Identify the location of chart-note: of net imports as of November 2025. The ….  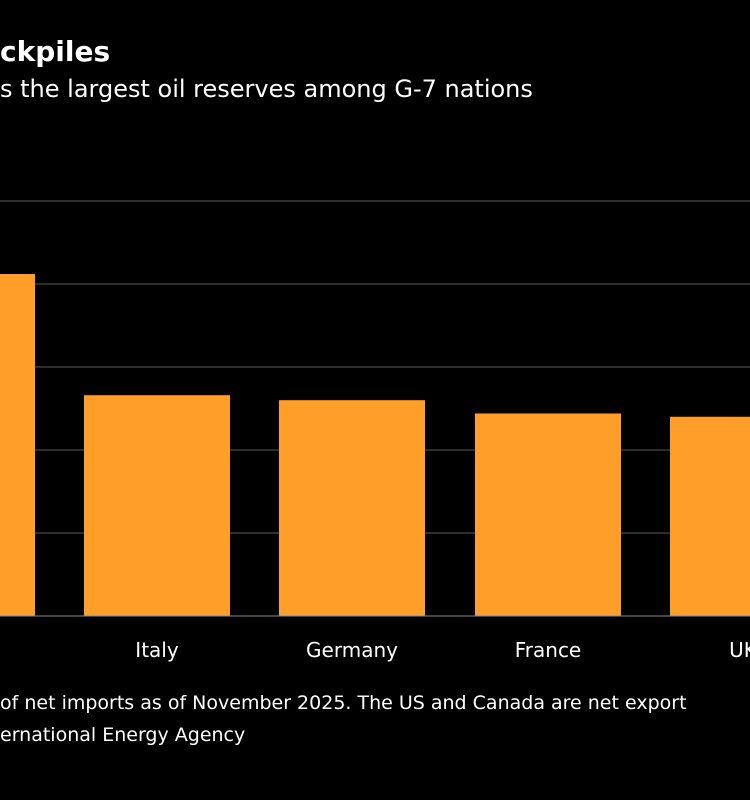
(343, 703).